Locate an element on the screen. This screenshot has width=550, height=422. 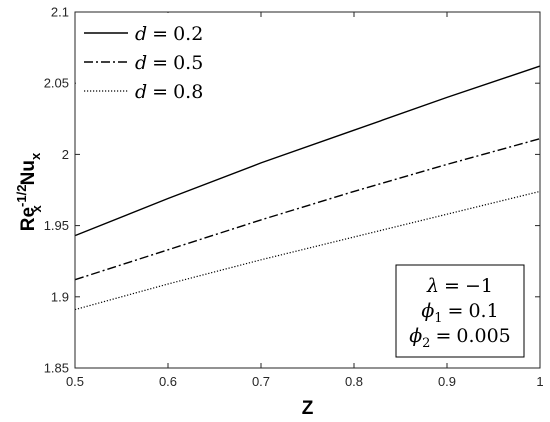
y-tick-label: 2 is located at coordinates (65, 154).